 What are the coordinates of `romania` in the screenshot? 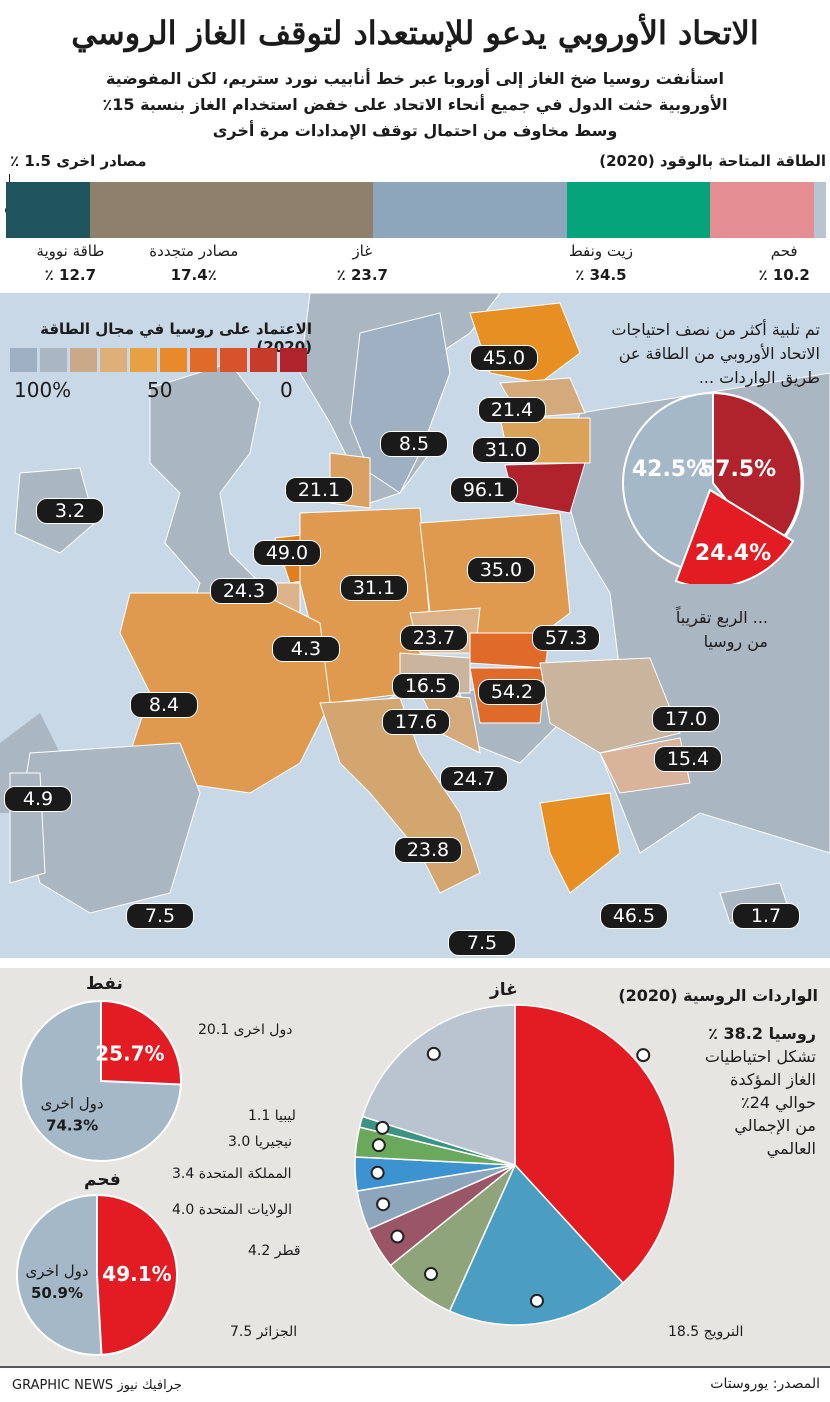 It's located at (610, 705).